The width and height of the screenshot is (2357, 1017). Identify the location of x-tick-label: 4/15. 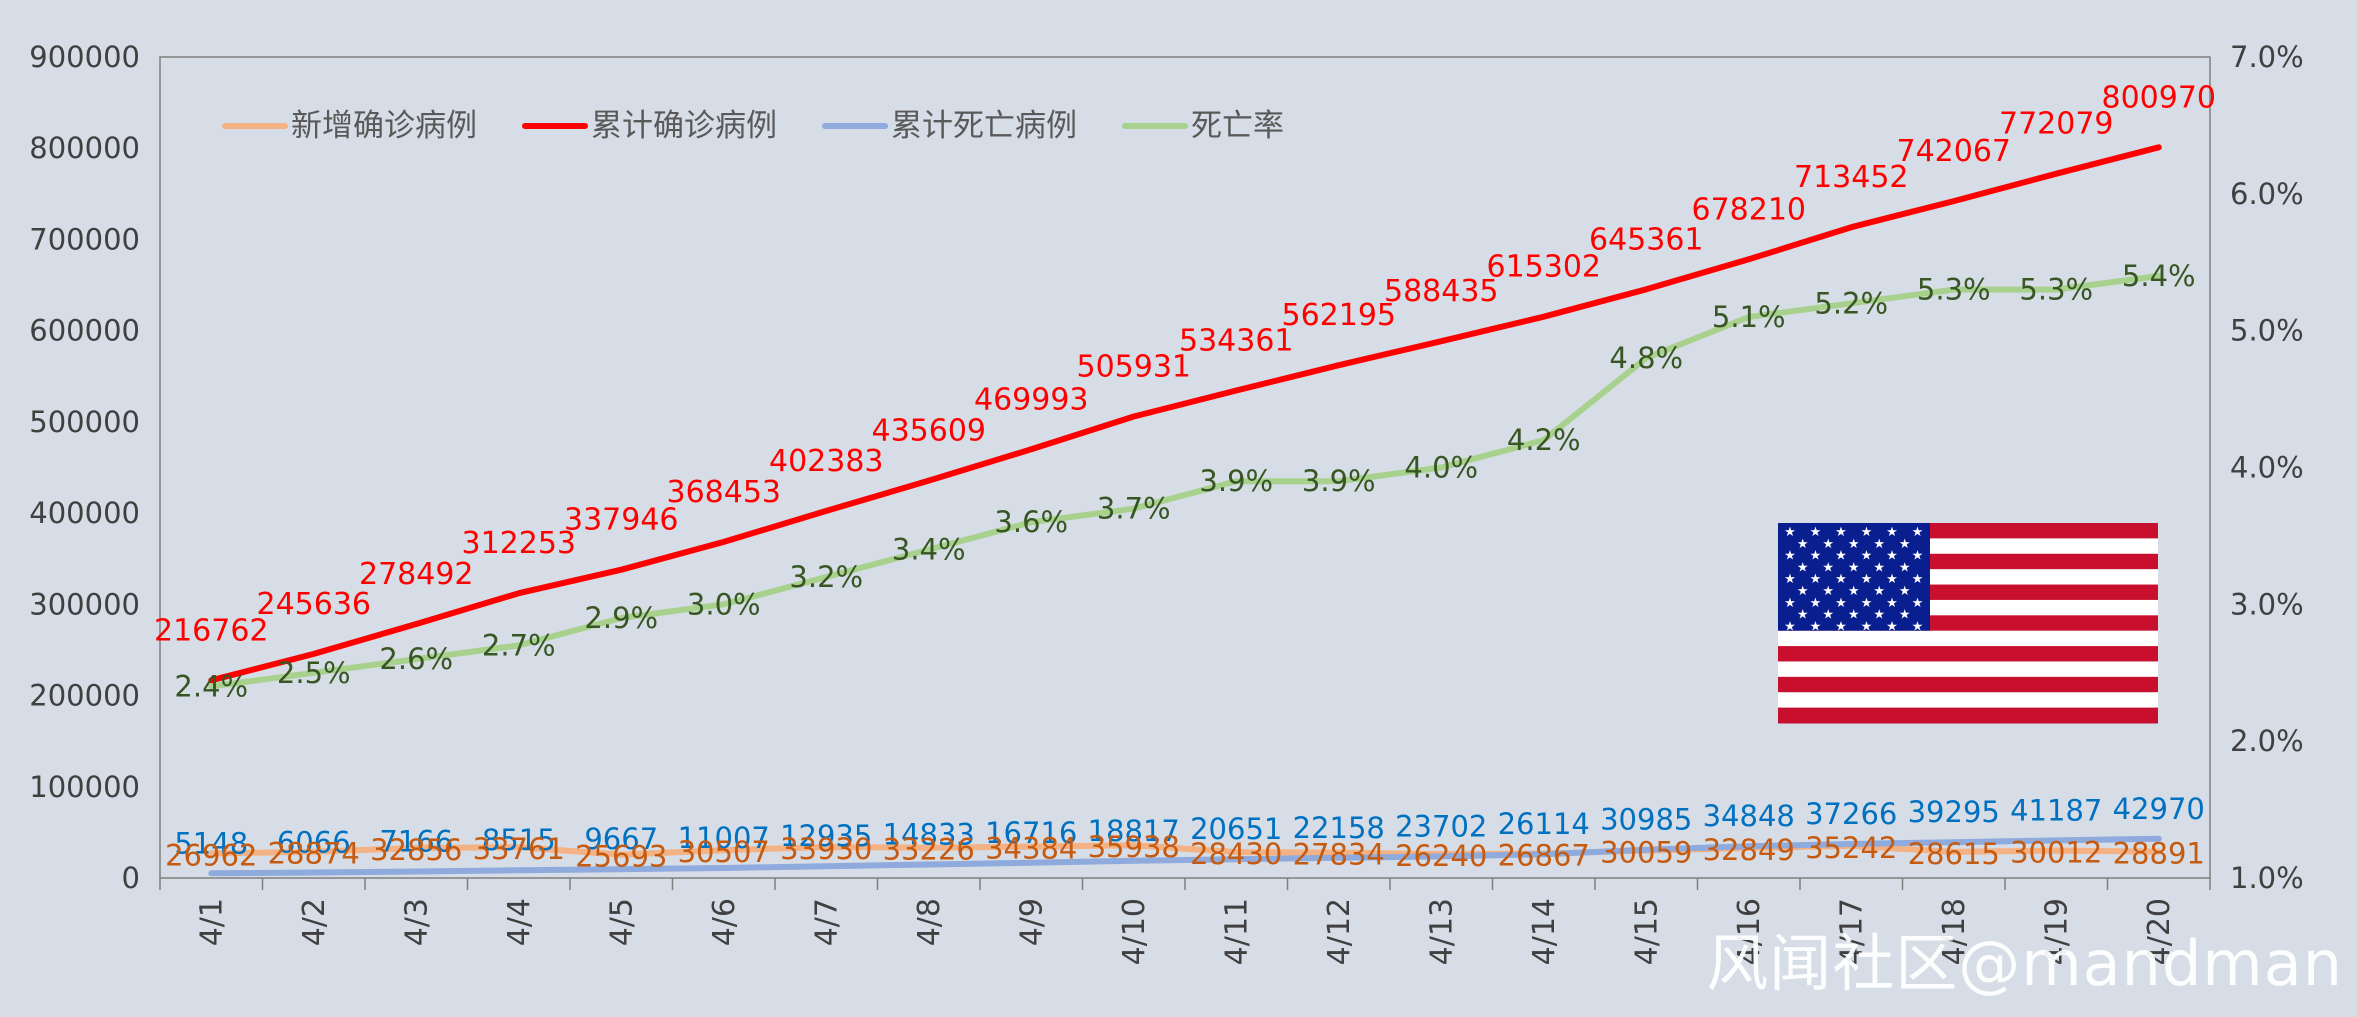
(1646, 931).